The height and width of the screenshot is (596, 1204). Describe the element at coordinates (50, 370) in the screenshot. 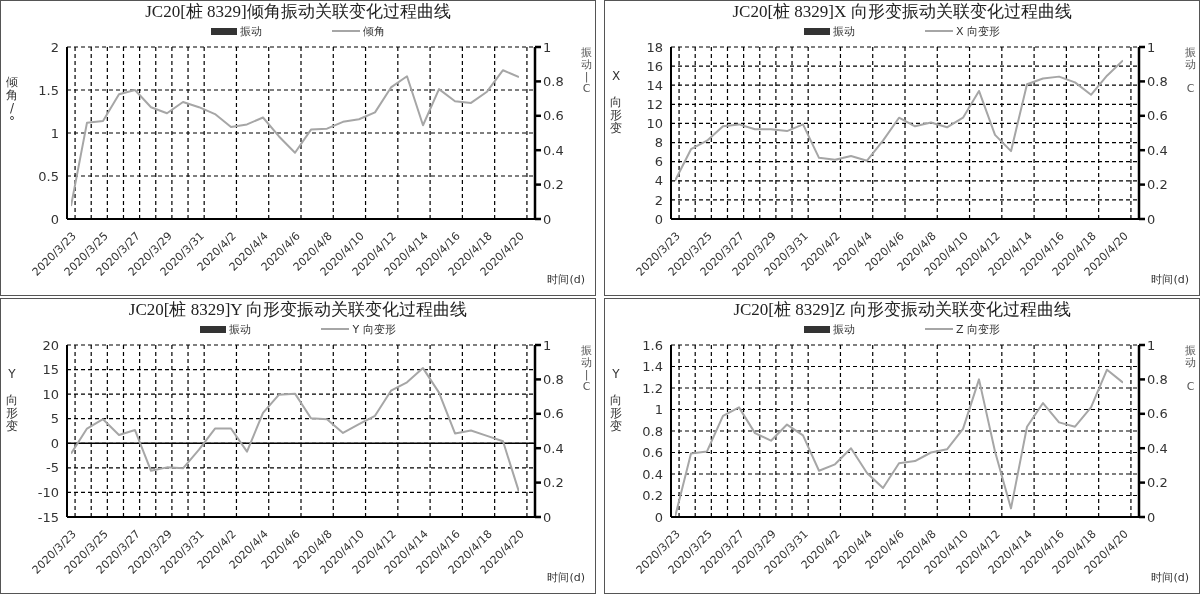

I see `y-tick-label: 15` at that location.